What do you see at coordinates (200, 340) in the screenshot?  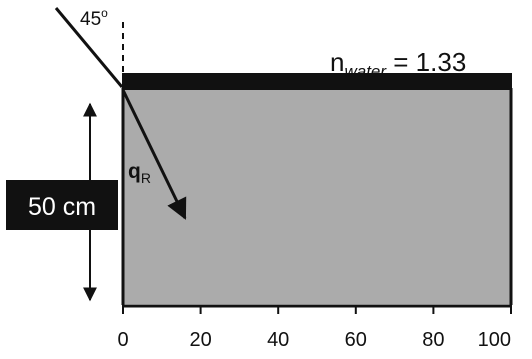 I see `axis-tick-label: 20` at bounding box center [200, 340].